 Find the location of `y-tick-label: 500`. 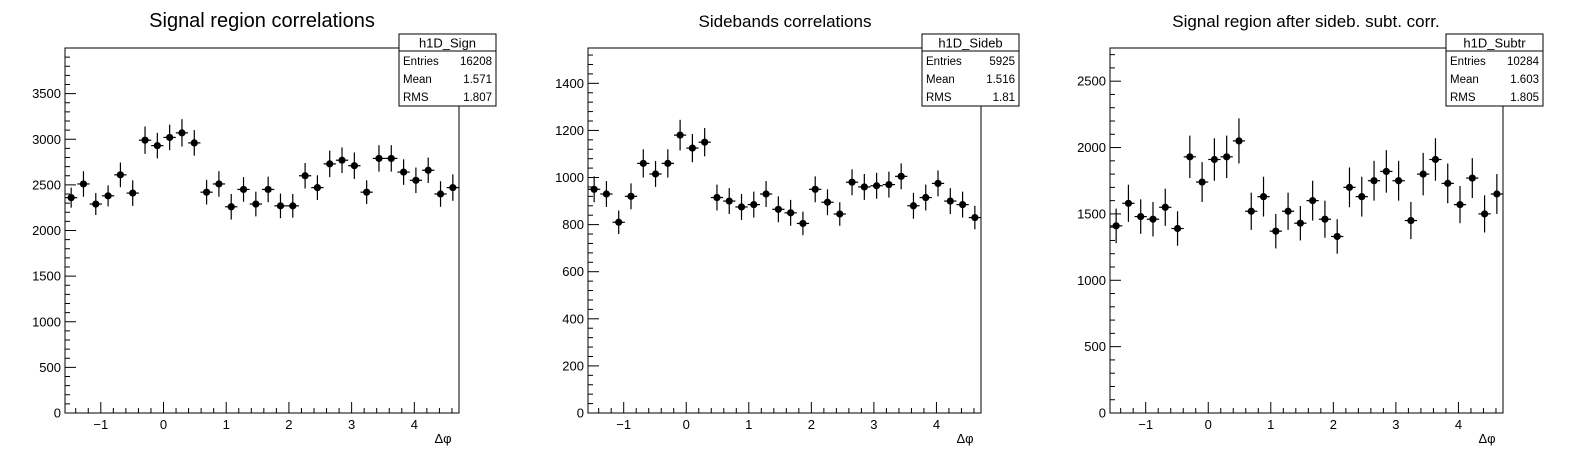

y-tick-label: 500 is located at coordinates (50, 367).